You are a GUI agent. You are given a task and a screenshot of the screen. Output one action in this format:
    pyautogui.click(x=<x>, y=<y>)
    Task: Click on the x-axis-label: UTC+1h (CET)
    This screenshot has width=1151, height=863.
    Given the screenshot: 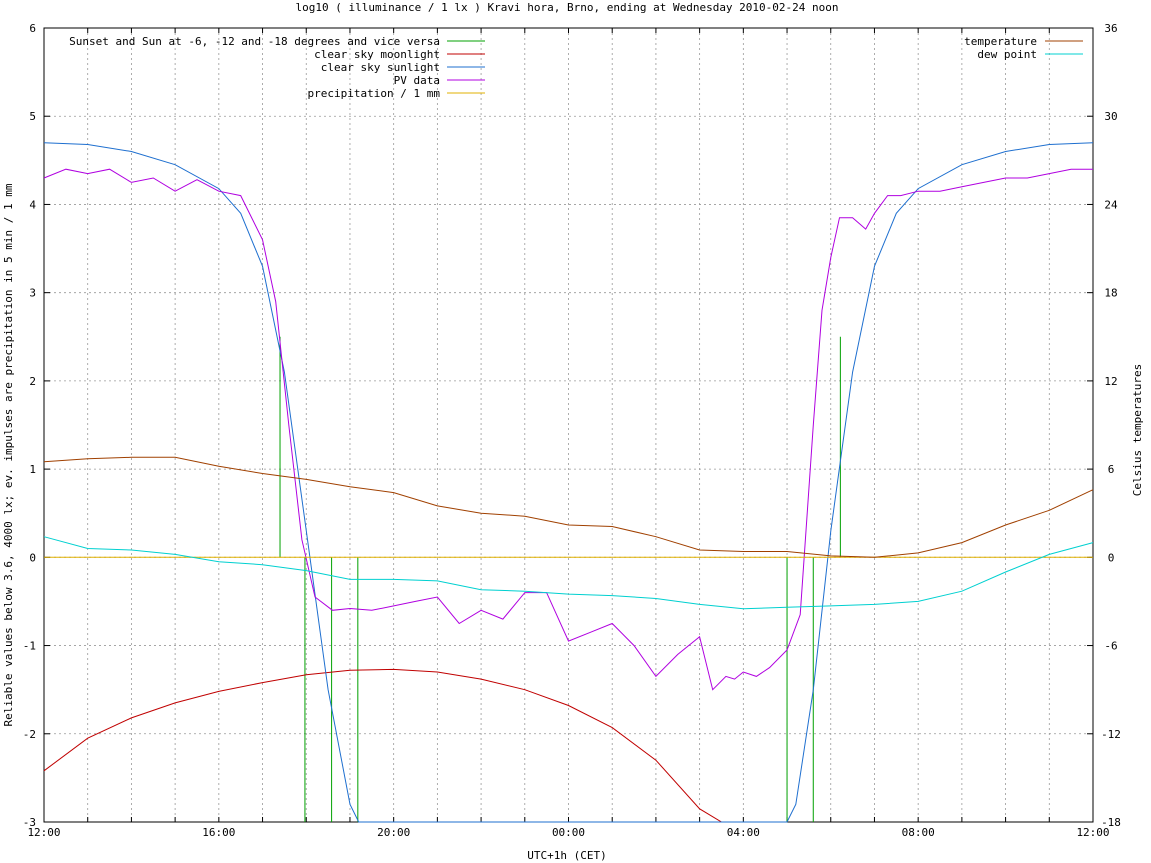 What is the action you would take?
    pyautogui.click(x=566, y=855)
    